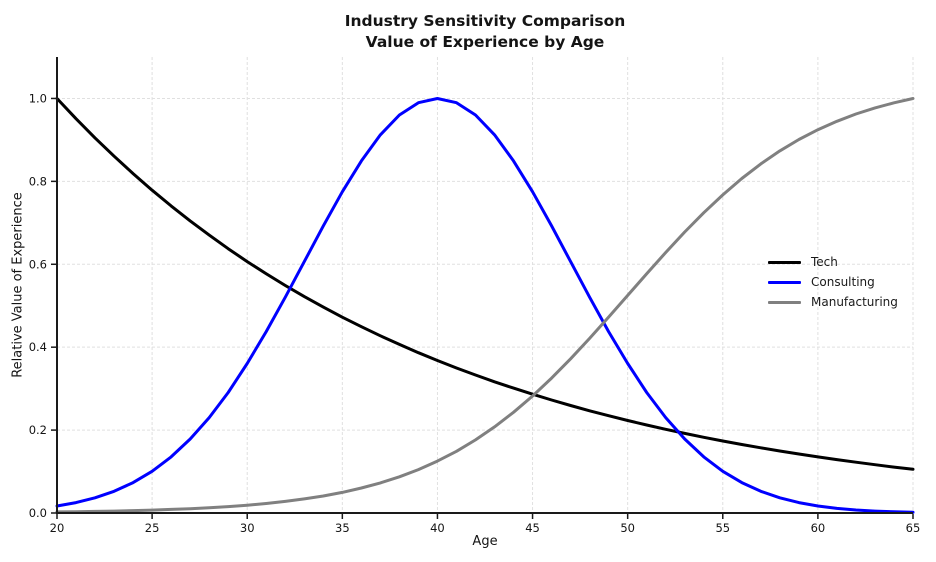 The image size is (936, 562). Describe the element at coordinates (485, 541) in the screenshot. I see `x-axis-label: Age` at that location.